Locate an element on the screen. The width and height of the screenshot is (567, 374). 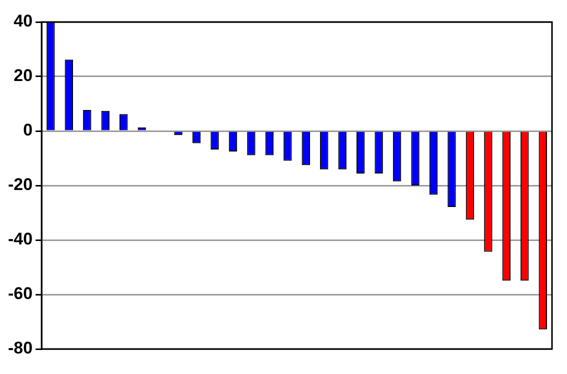
y-tick-label: 0 is located at coordinates (28, 130).